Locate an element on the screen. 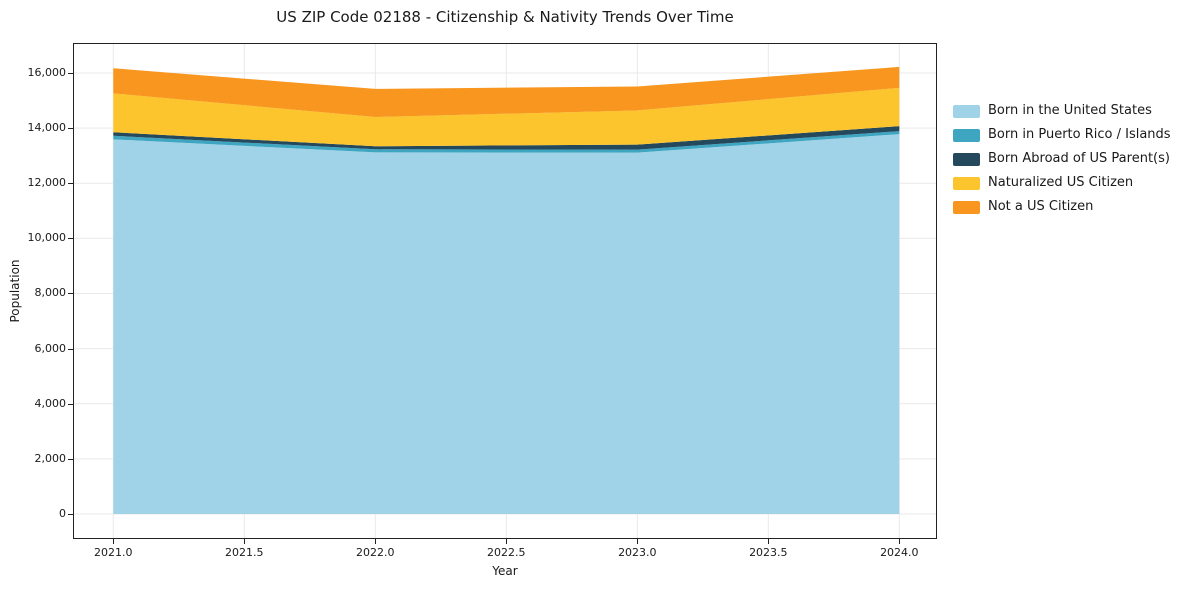 The image size is (1189, 590). legend-item-born-in-puerto-rico: Born in Puerto Rico / Islands is located at coordinates (1062, 135).